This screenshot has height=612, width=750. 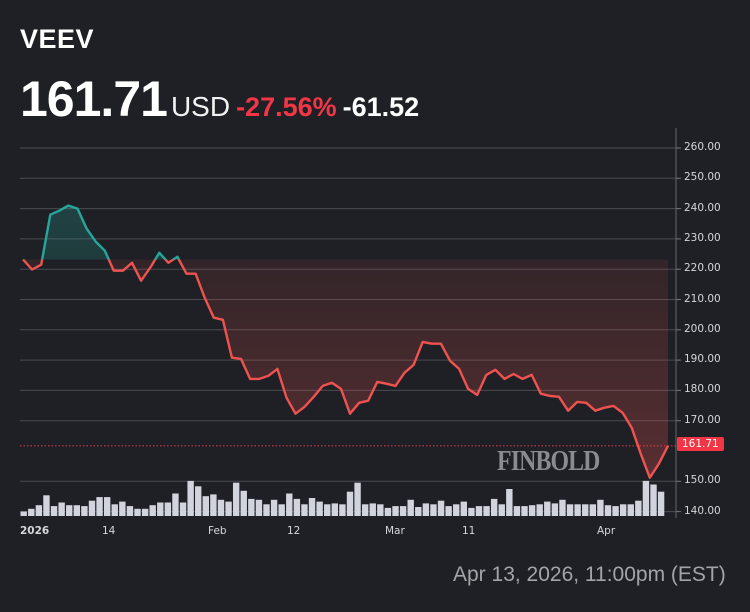 What do you see at coordinates (606, 531) in the screenshot?
I see `x-tick-label: Apr` at bounding box center [606, 531].